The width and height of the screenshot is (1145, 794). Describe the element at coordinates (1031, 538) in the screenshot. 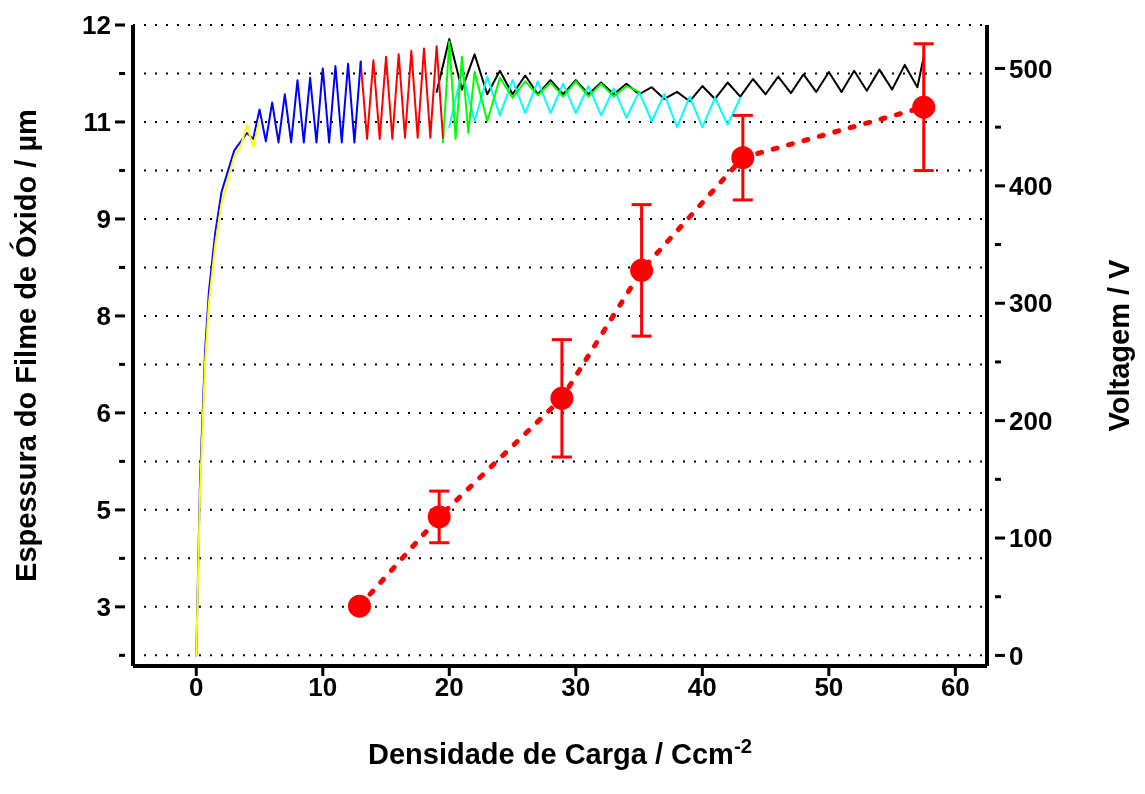

I see `y2-tick-label: 100` at that location.